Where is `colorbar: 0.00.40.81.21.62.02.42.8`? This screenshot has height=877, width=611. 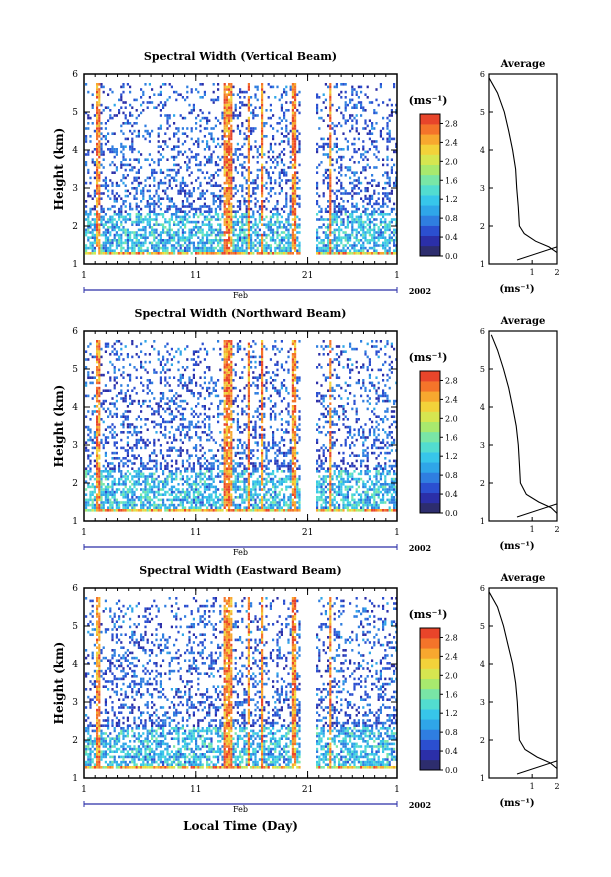 colorbar: 0.00.40.81.21.62.02.42.8 is located at coordinates (438, 187).